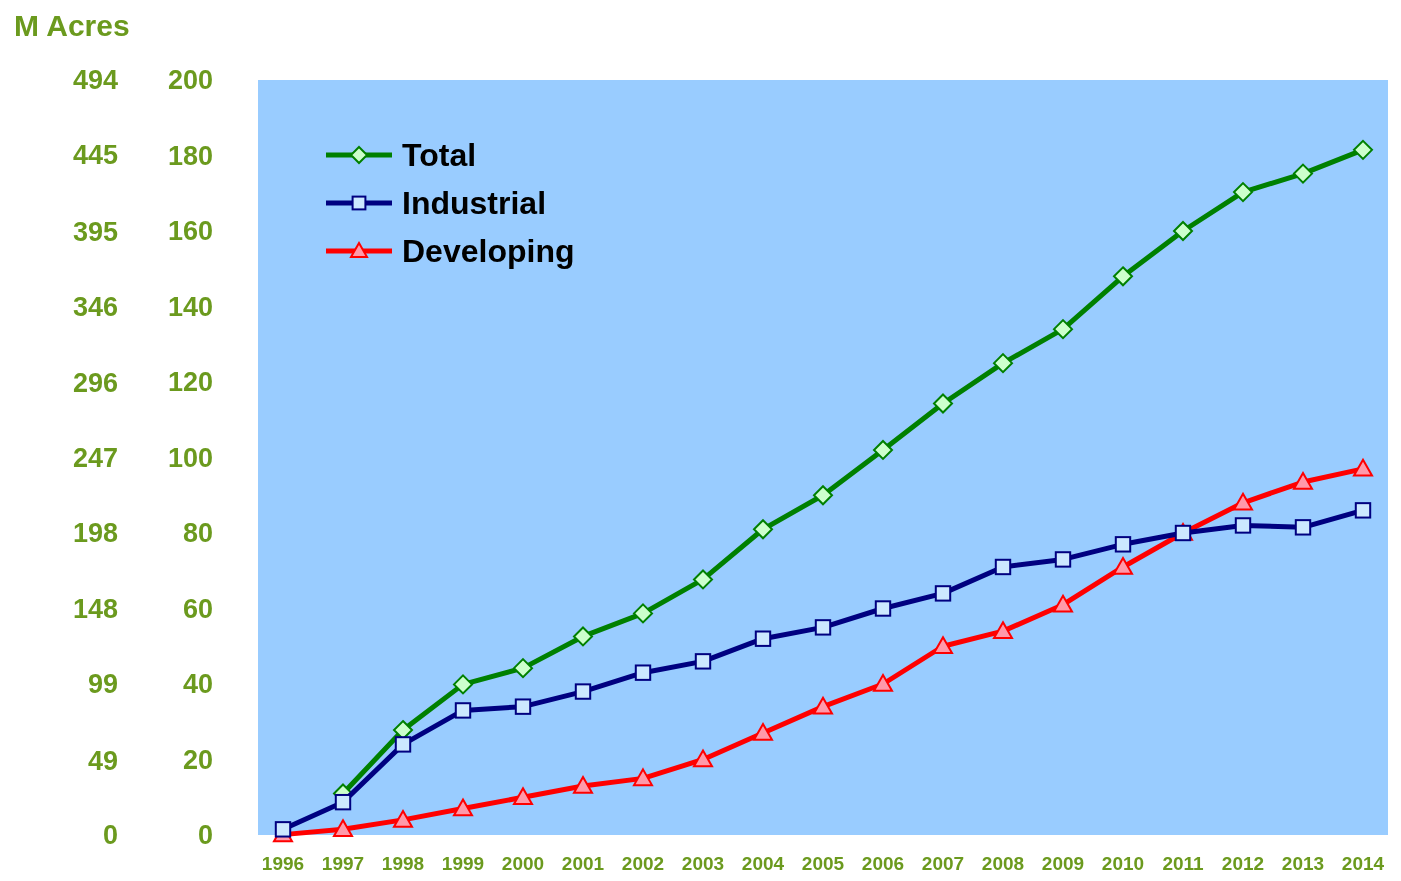 The height and width of the screenshot is (881, 1401). Describe the element at coordinates (439, 155) in the screenshot. I see `legend-label: Total` at that location.